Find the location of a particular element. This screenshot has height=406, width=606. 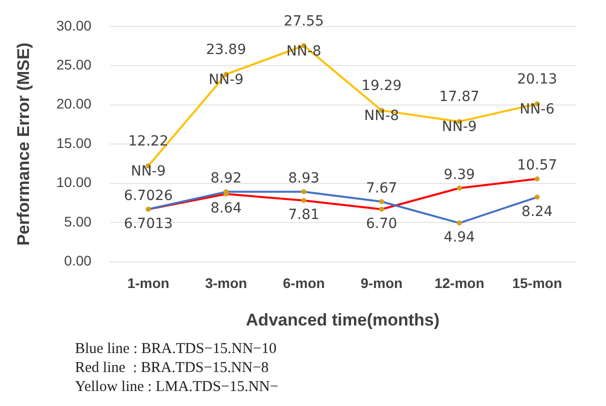

data-label: 19.29 NN-8 is located at coordinates (382, 101).